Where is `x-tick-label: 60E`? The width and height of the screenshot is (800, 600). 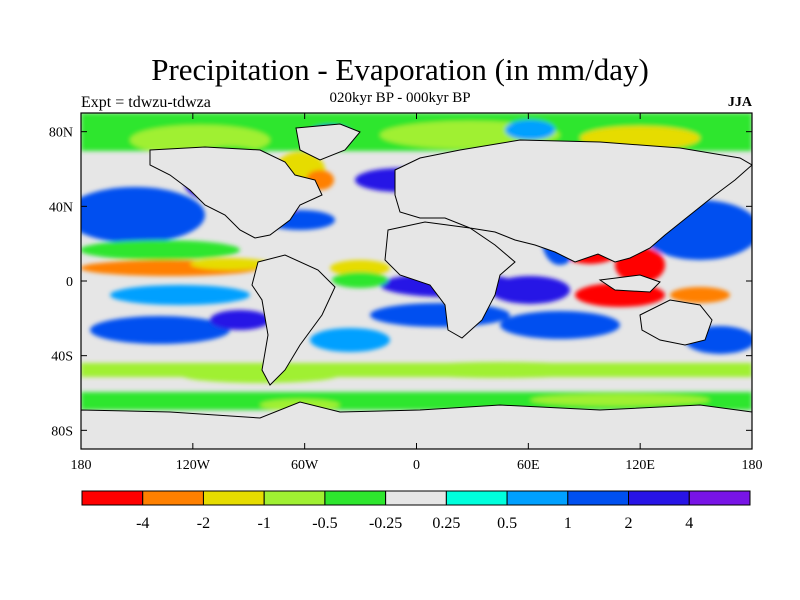
x-tick-label: 60E is located at coordinates (528, 465).